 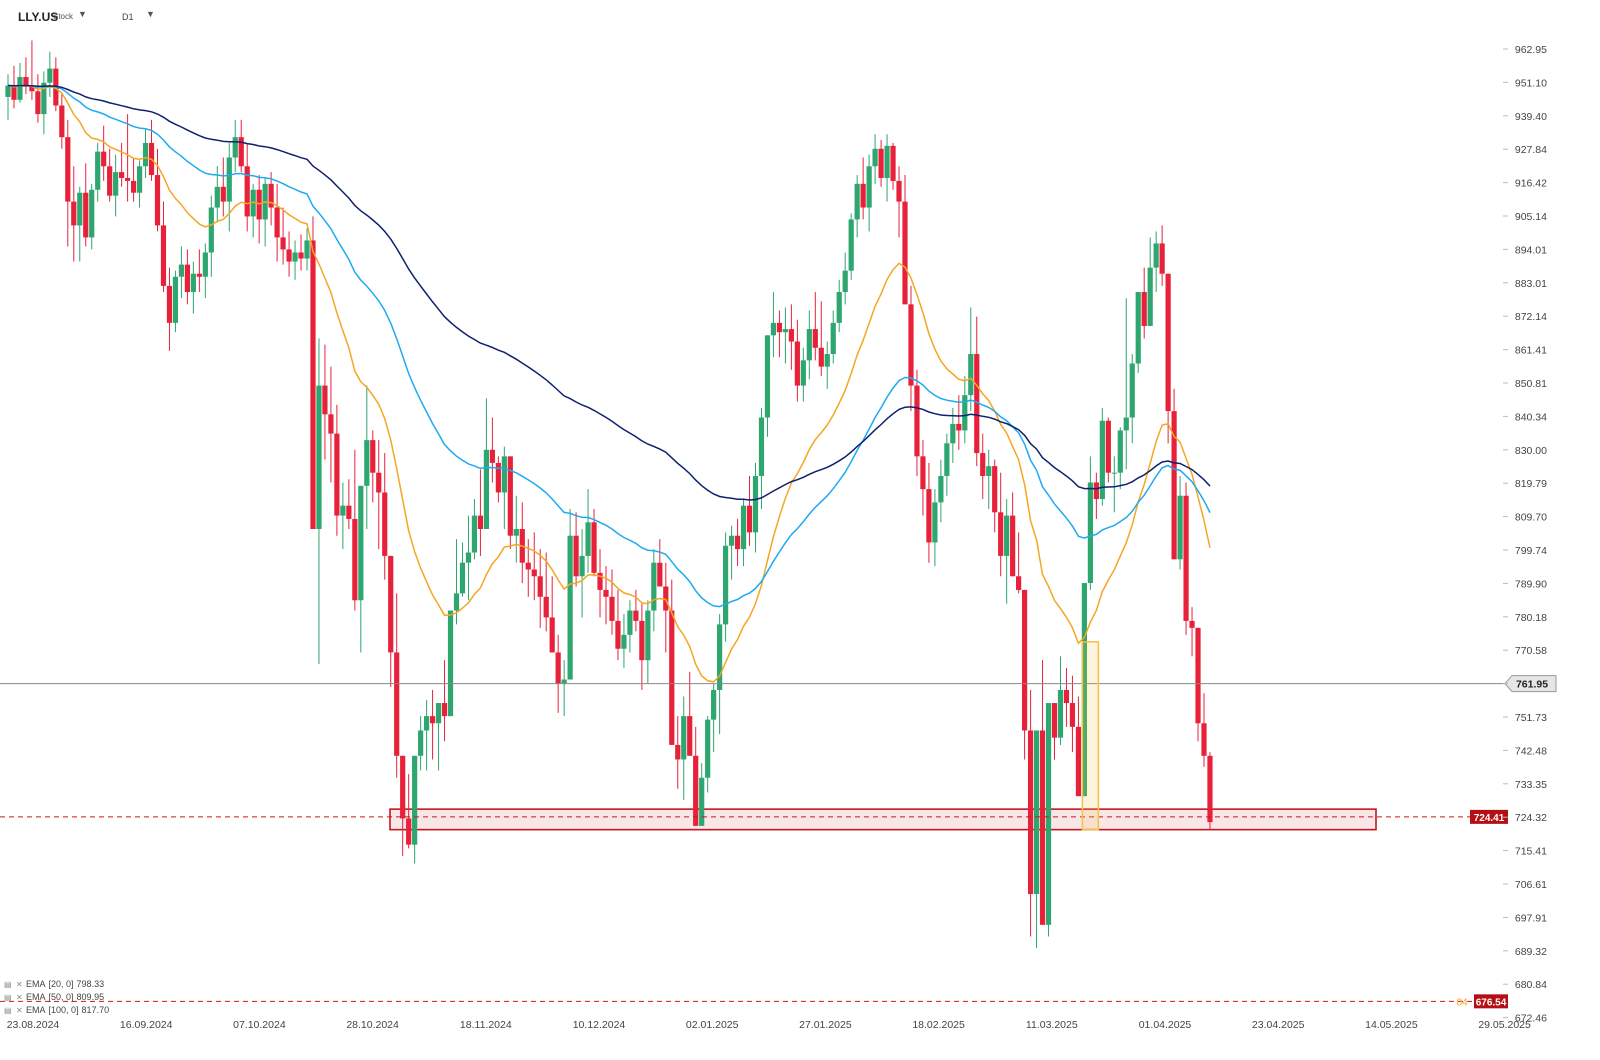 What do you see at coordinates (63, 16) in the screenshot?
I see `asset-type-label: Stock` at bounding box center [63, 16].